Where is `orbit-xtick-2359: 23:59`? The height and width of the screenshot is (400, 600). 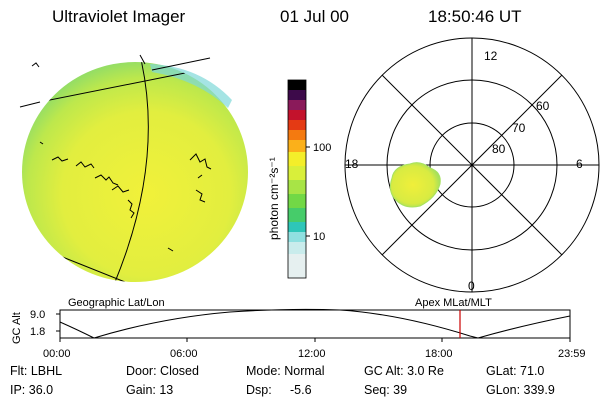 orbit-xtick-2359: 23:59 is located at coordinates (572, 354).